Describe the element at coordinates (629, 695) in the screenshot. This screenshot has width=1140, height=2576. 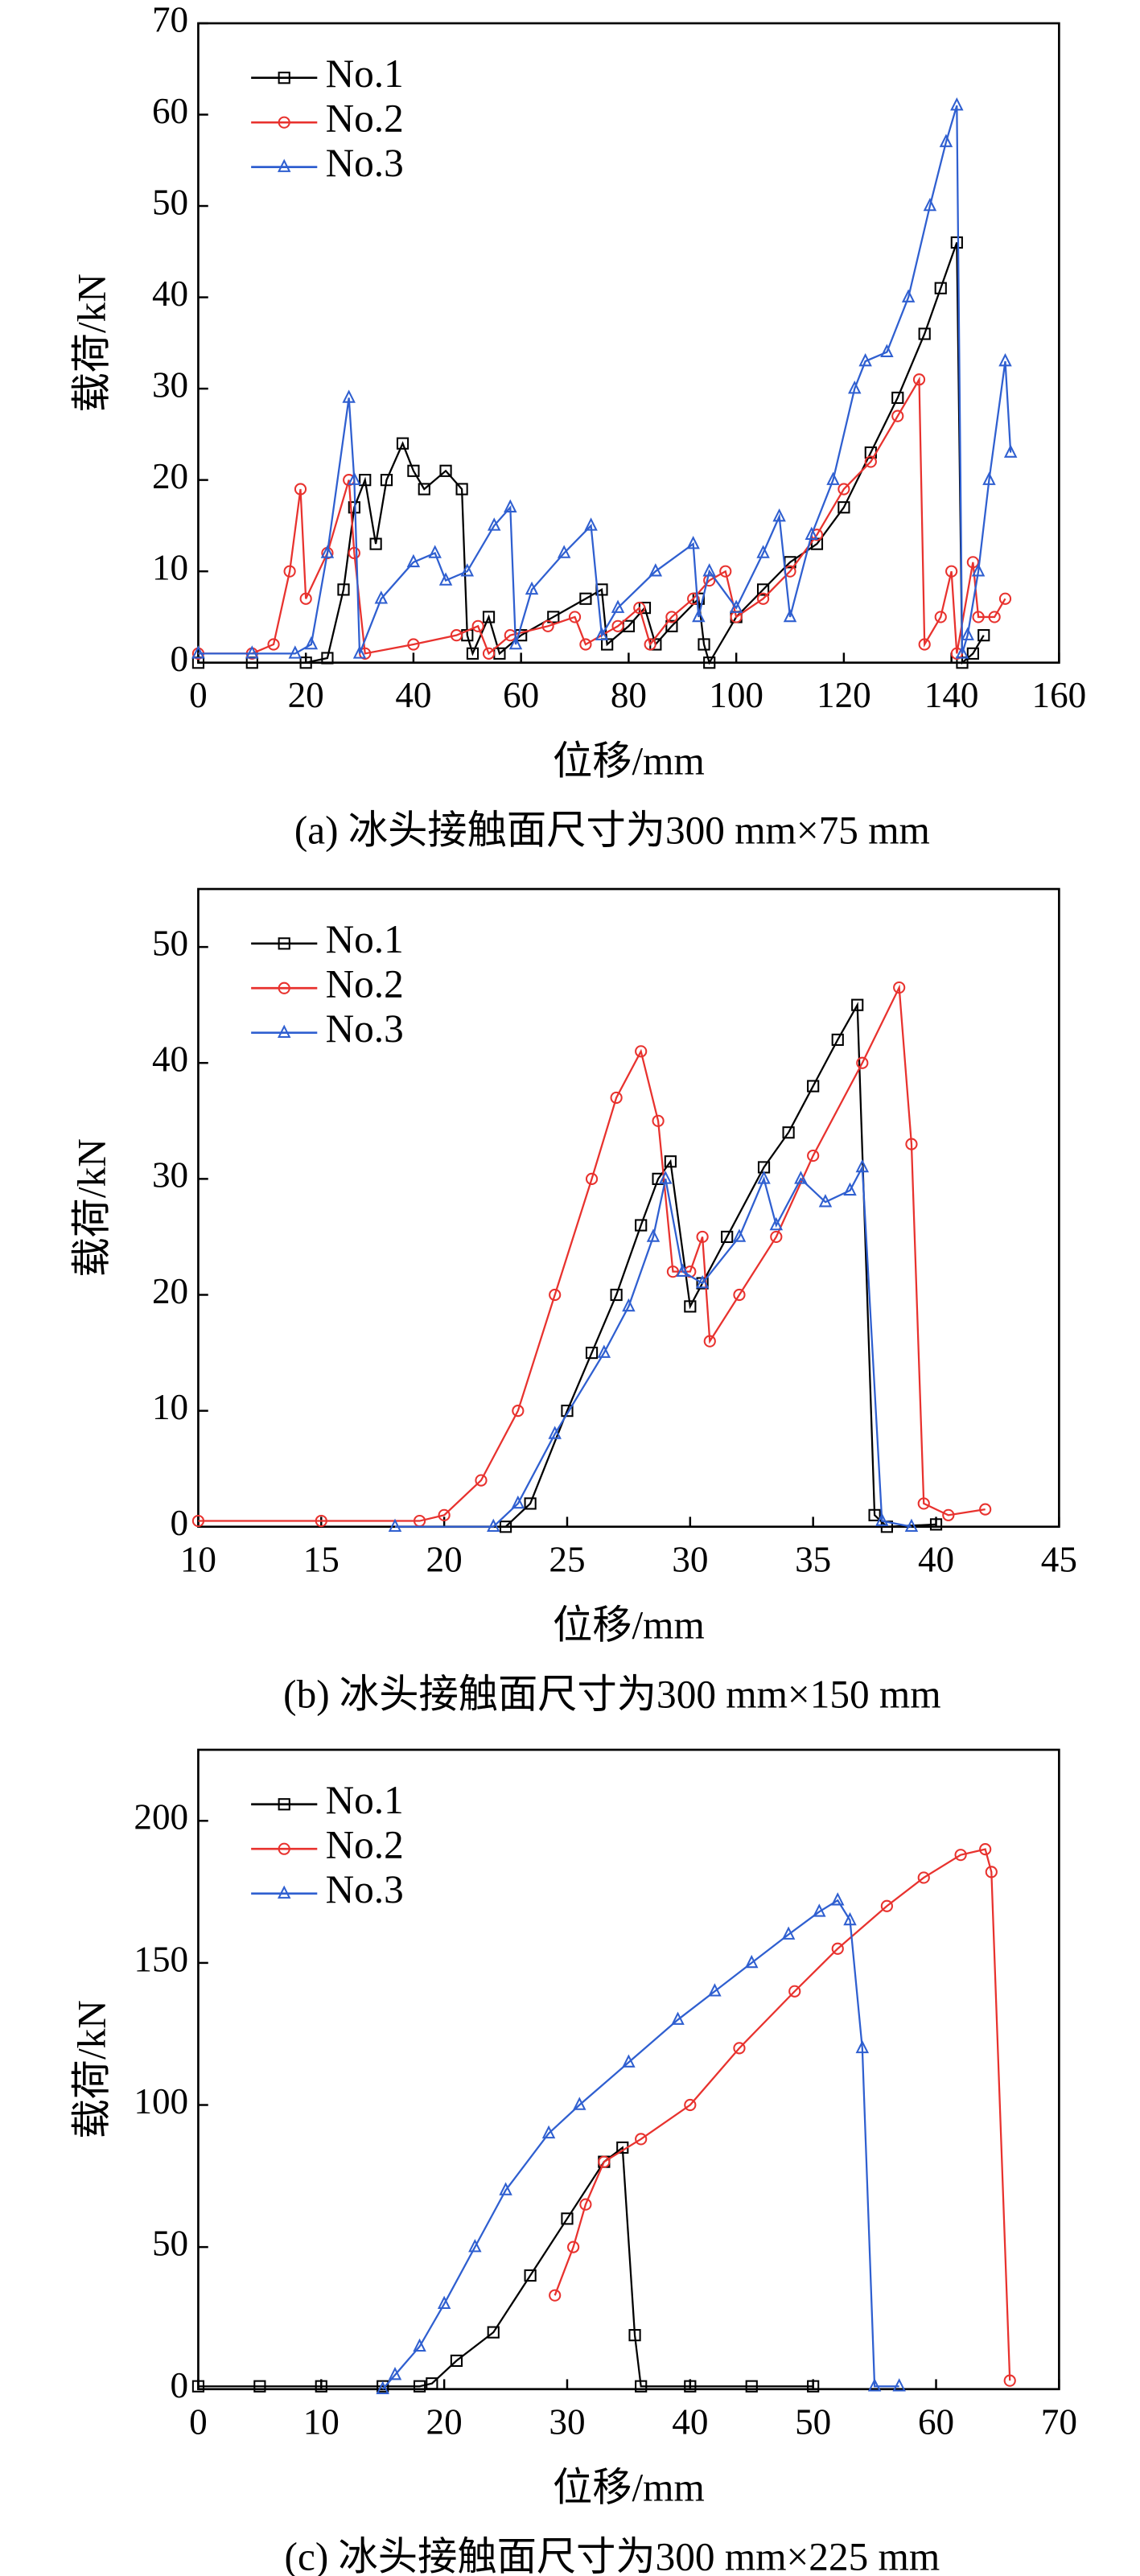
I see `x-tick-label: 80` at that location.